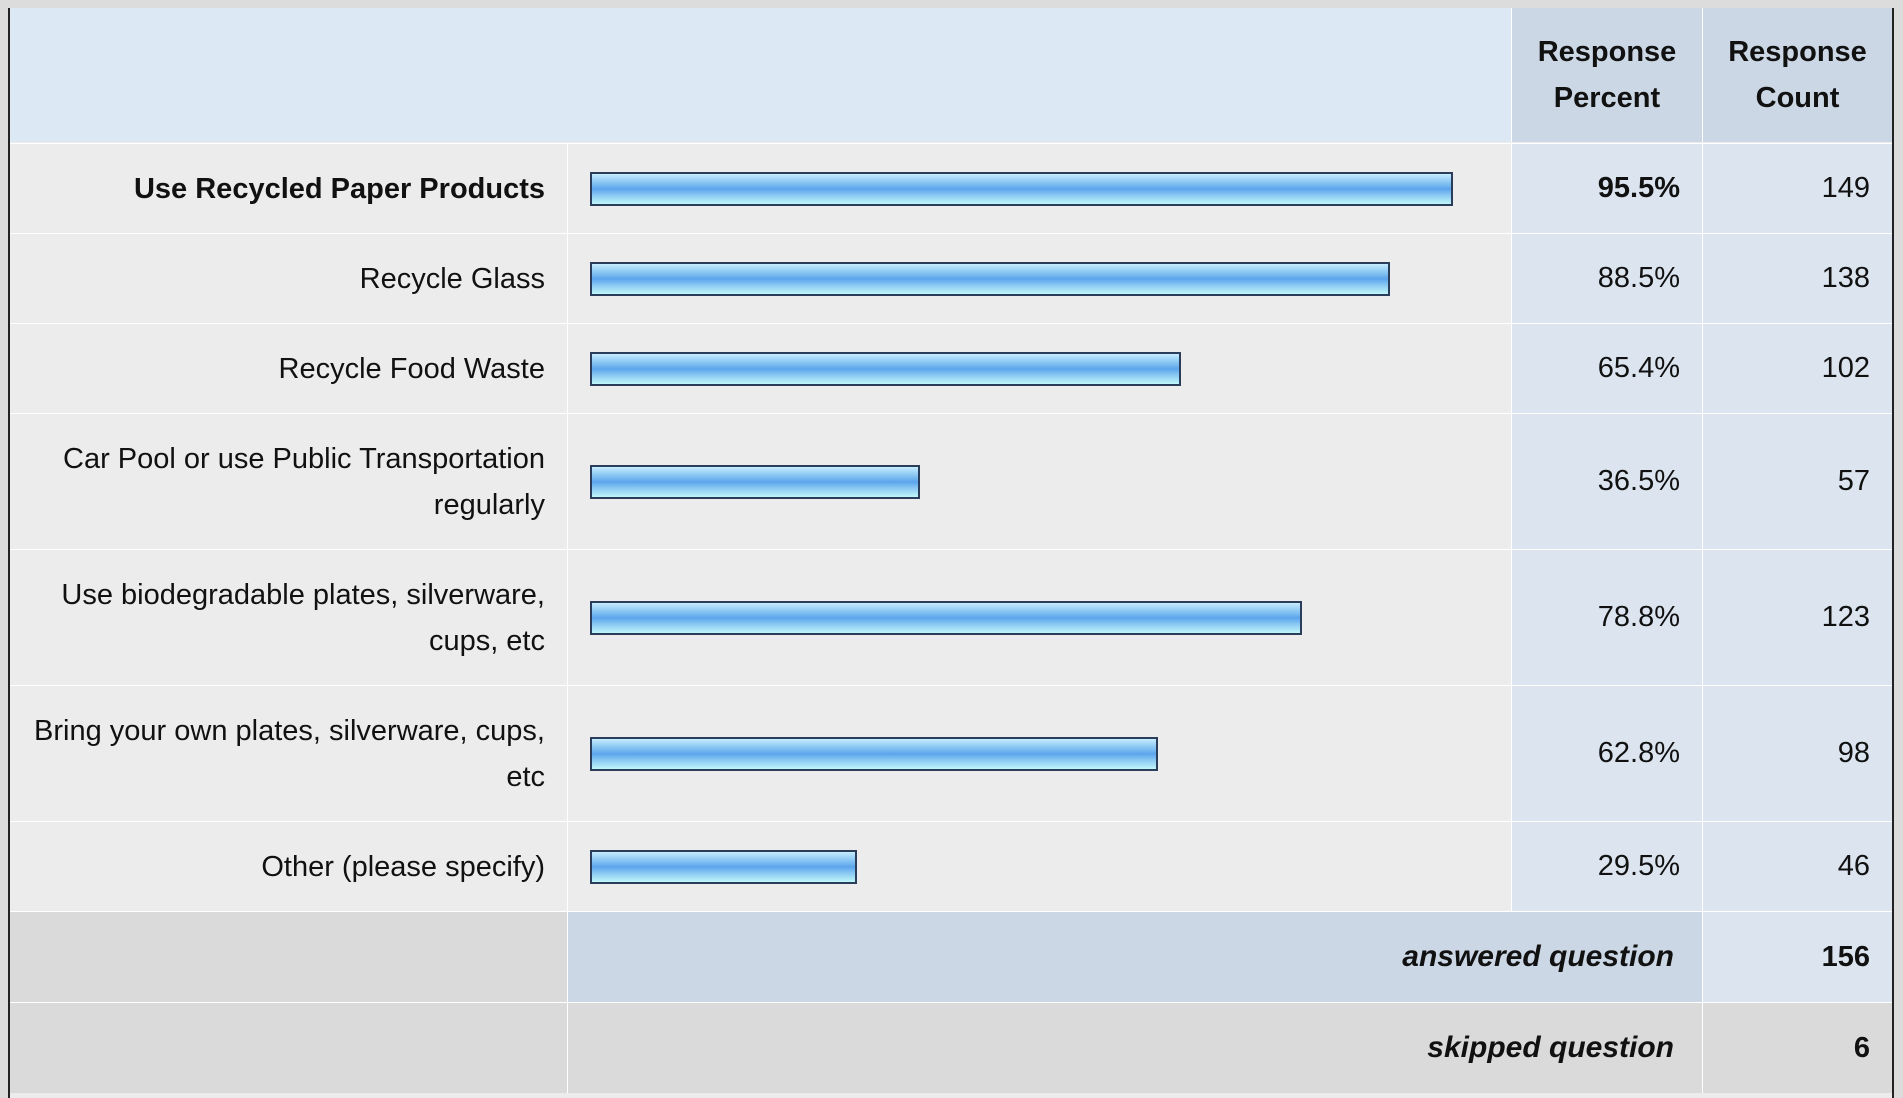 This screenshot has width=1903, height=1098. What do you see at coordinates (1606, 188) in the screenshot?
I see `response-percent: 95.5%` at bounding box center [1606, 188].